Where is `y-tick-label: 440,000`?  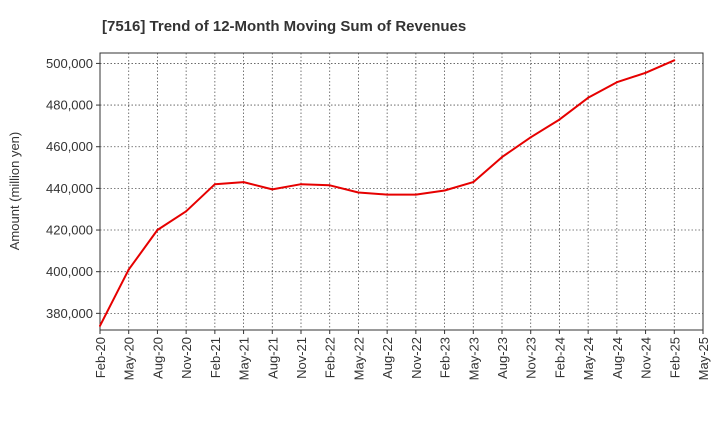 y-tick-label: 440,000 is located at coordinates (69, 188).